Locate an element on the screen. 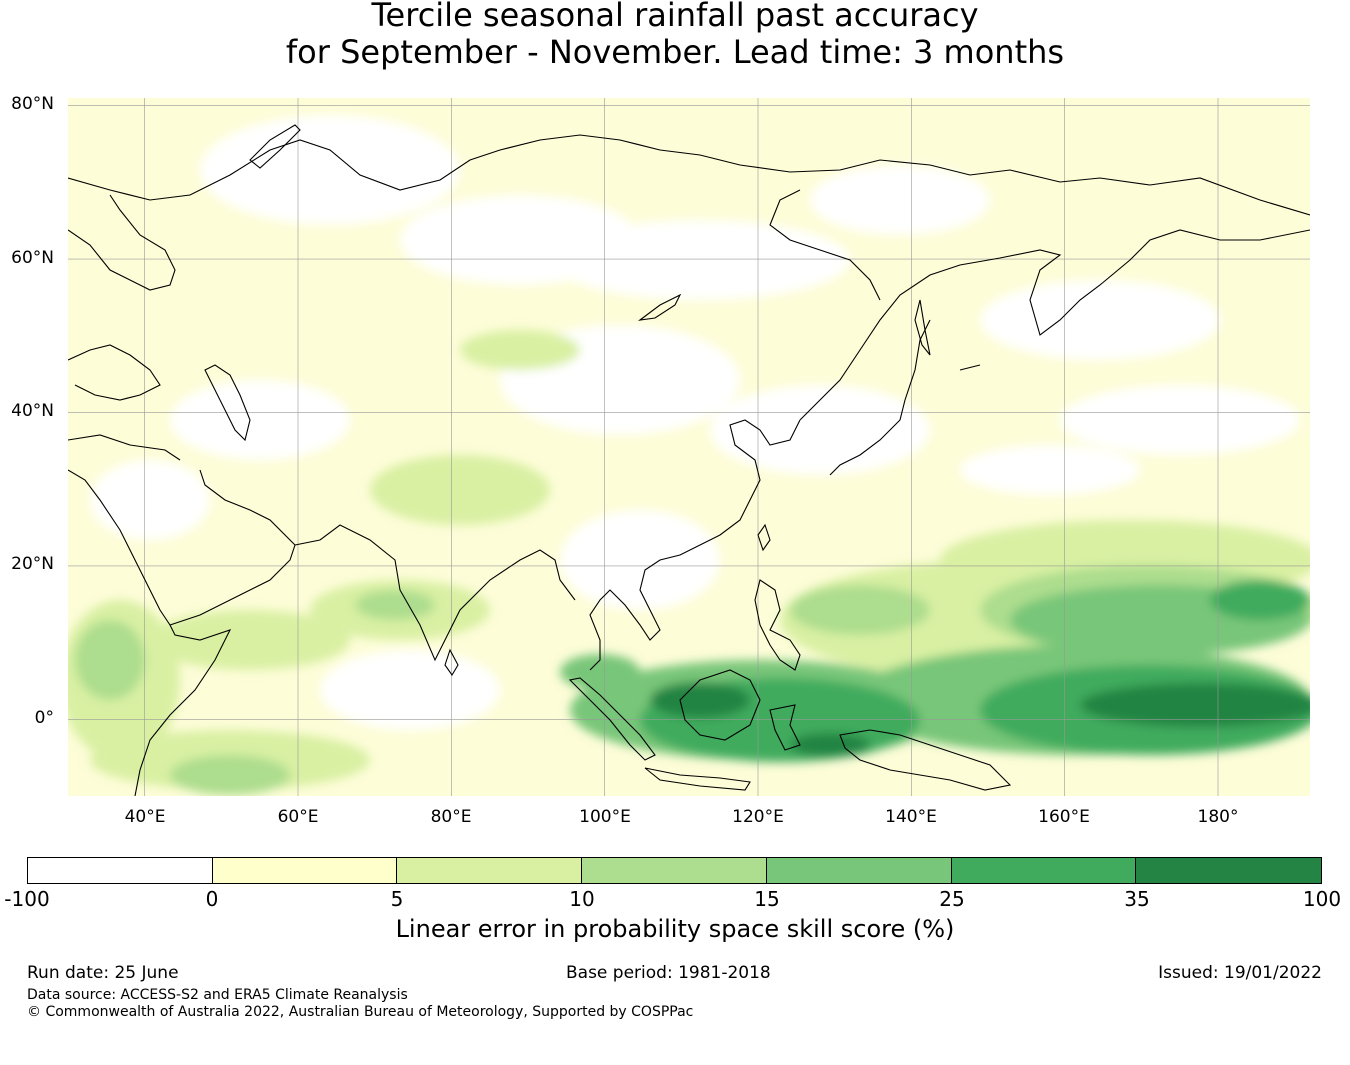 This screenshot has height=1065, width=1350. base-period: Base period: 1981-2018 is located at coordinates (668, 973).